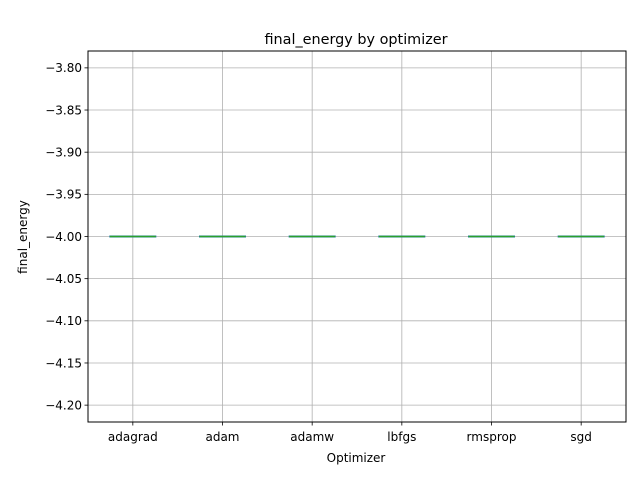  What do you see at coordinates (401, 437) in the screenshot?
I see `x-tick-label: lbfgs` at bounding box center [401, 437].